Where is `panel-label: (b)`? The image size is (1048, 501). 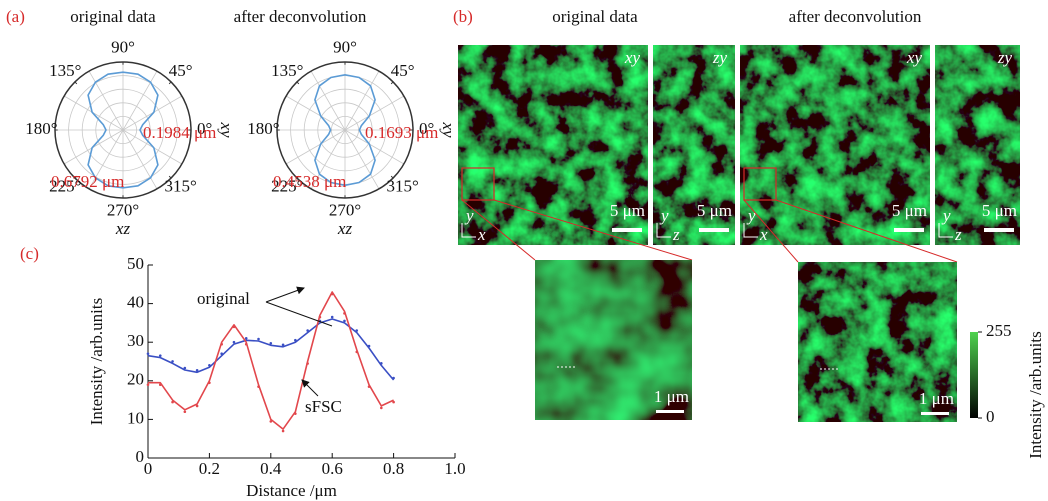
panel-label: (b) is located at coordinates (463, 16).